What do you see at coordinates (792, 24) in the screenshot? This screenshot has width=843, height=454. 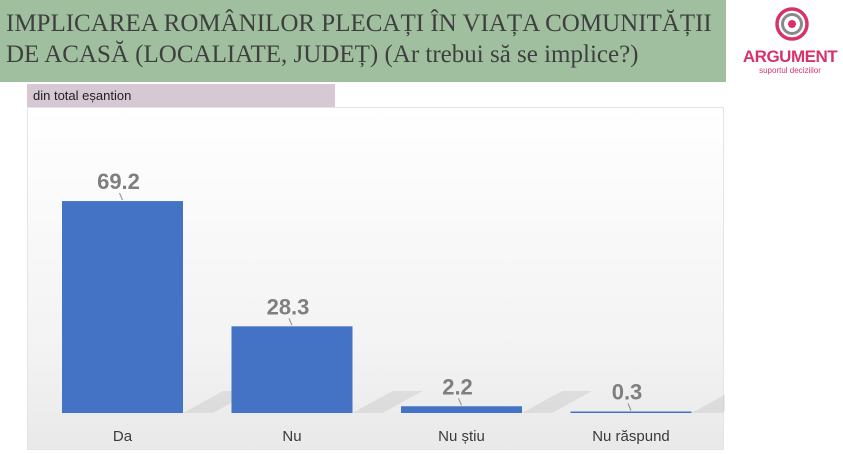 I see `argument-ring-logo-icon` at bounding box center [792, 24].